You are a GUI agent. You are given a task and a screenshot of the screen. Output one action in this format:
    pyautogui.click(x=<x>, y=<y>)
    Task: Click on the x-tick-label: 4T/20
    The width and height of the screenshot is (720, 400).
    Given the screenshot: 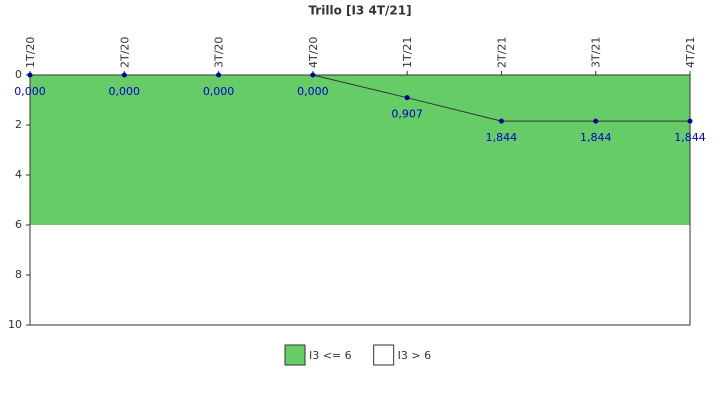 What is the action you would take?
    pyautogui.click(x=313, y=52)
    